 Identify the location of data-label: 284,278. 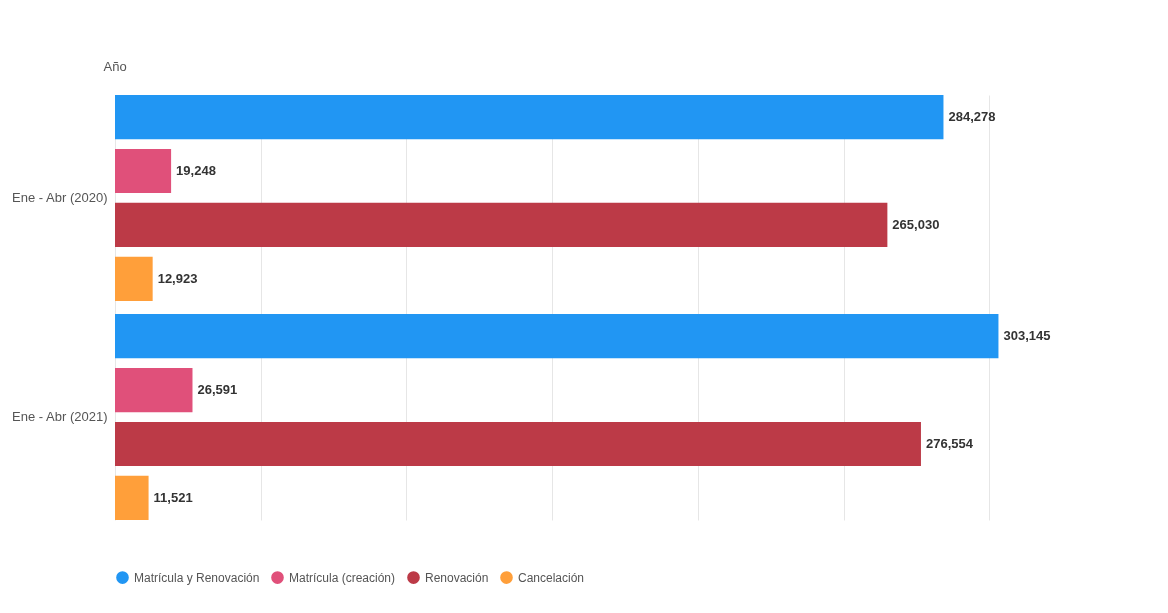
(972, 117).